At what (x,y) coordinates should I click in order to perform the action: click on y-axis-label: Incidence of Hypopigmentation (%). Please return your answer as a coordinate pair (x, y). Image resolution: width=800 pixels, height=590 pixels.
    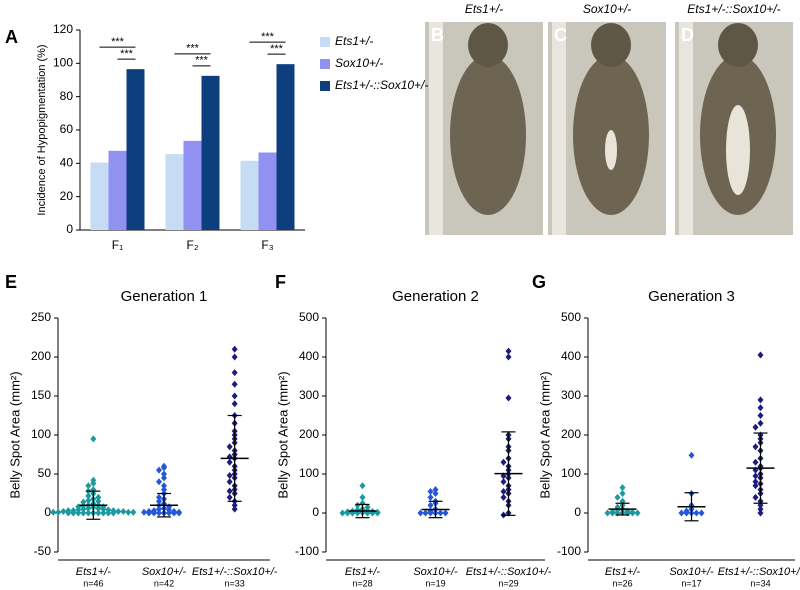
    Looking at the image, I should click on (42, 129).